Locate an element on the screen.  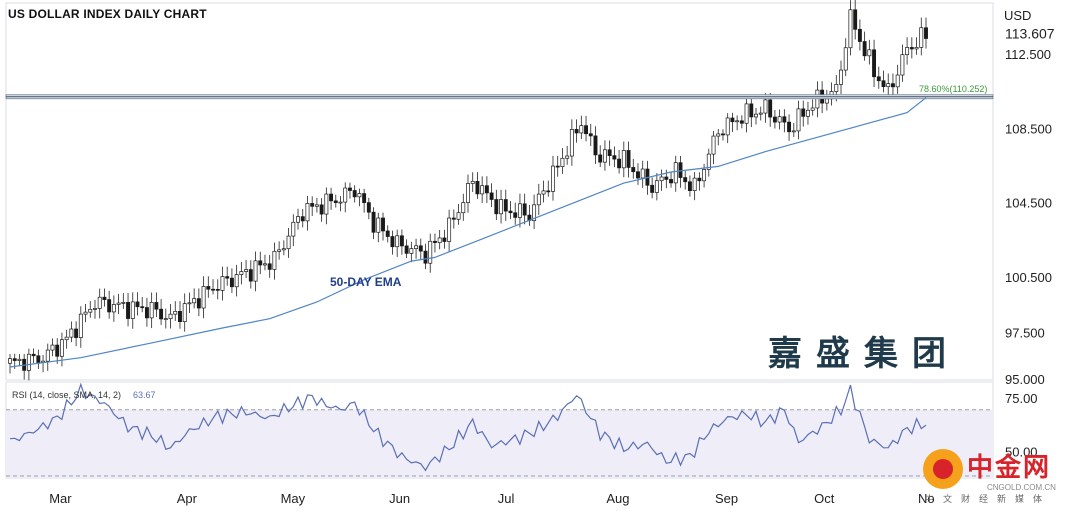
rsi-label: RSI (14, close, SMA, 14, 2) is located at coordinates (66, 395).